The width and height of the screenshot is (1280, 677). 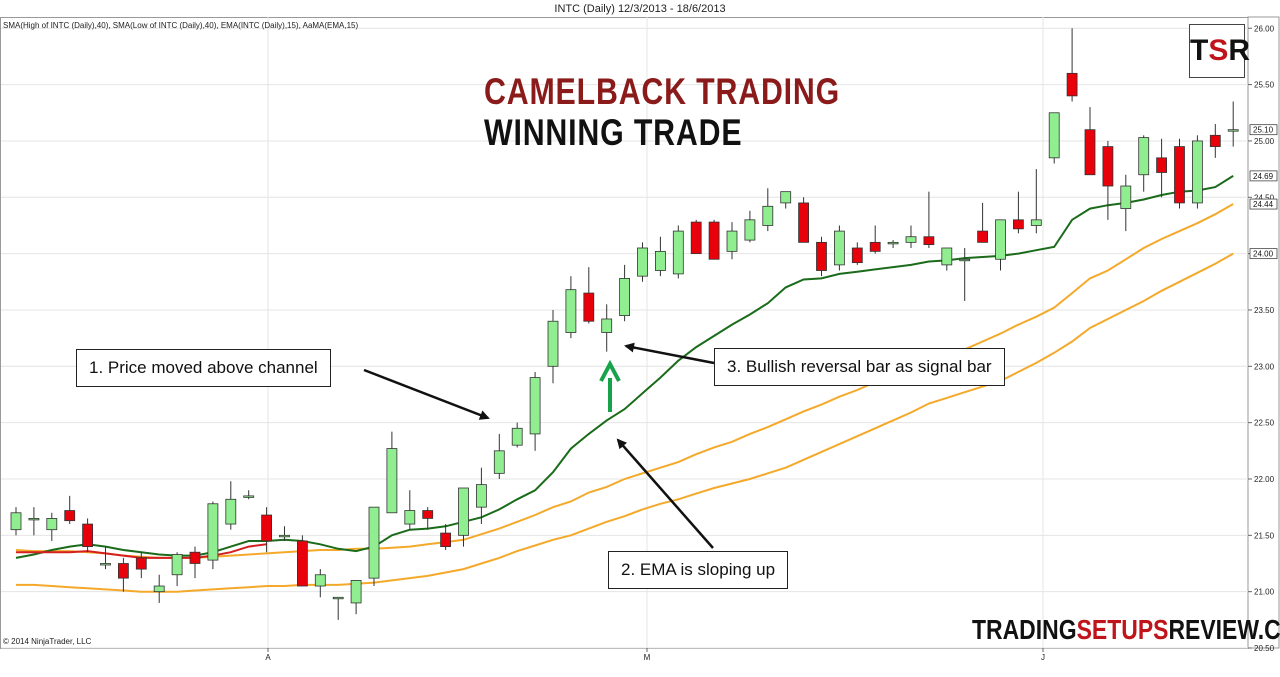 What do you see at coordinates (698, 570) in the screenshot?
I see `callout-2: 2. EMA is sloping up` at bounding box center [698, 570].